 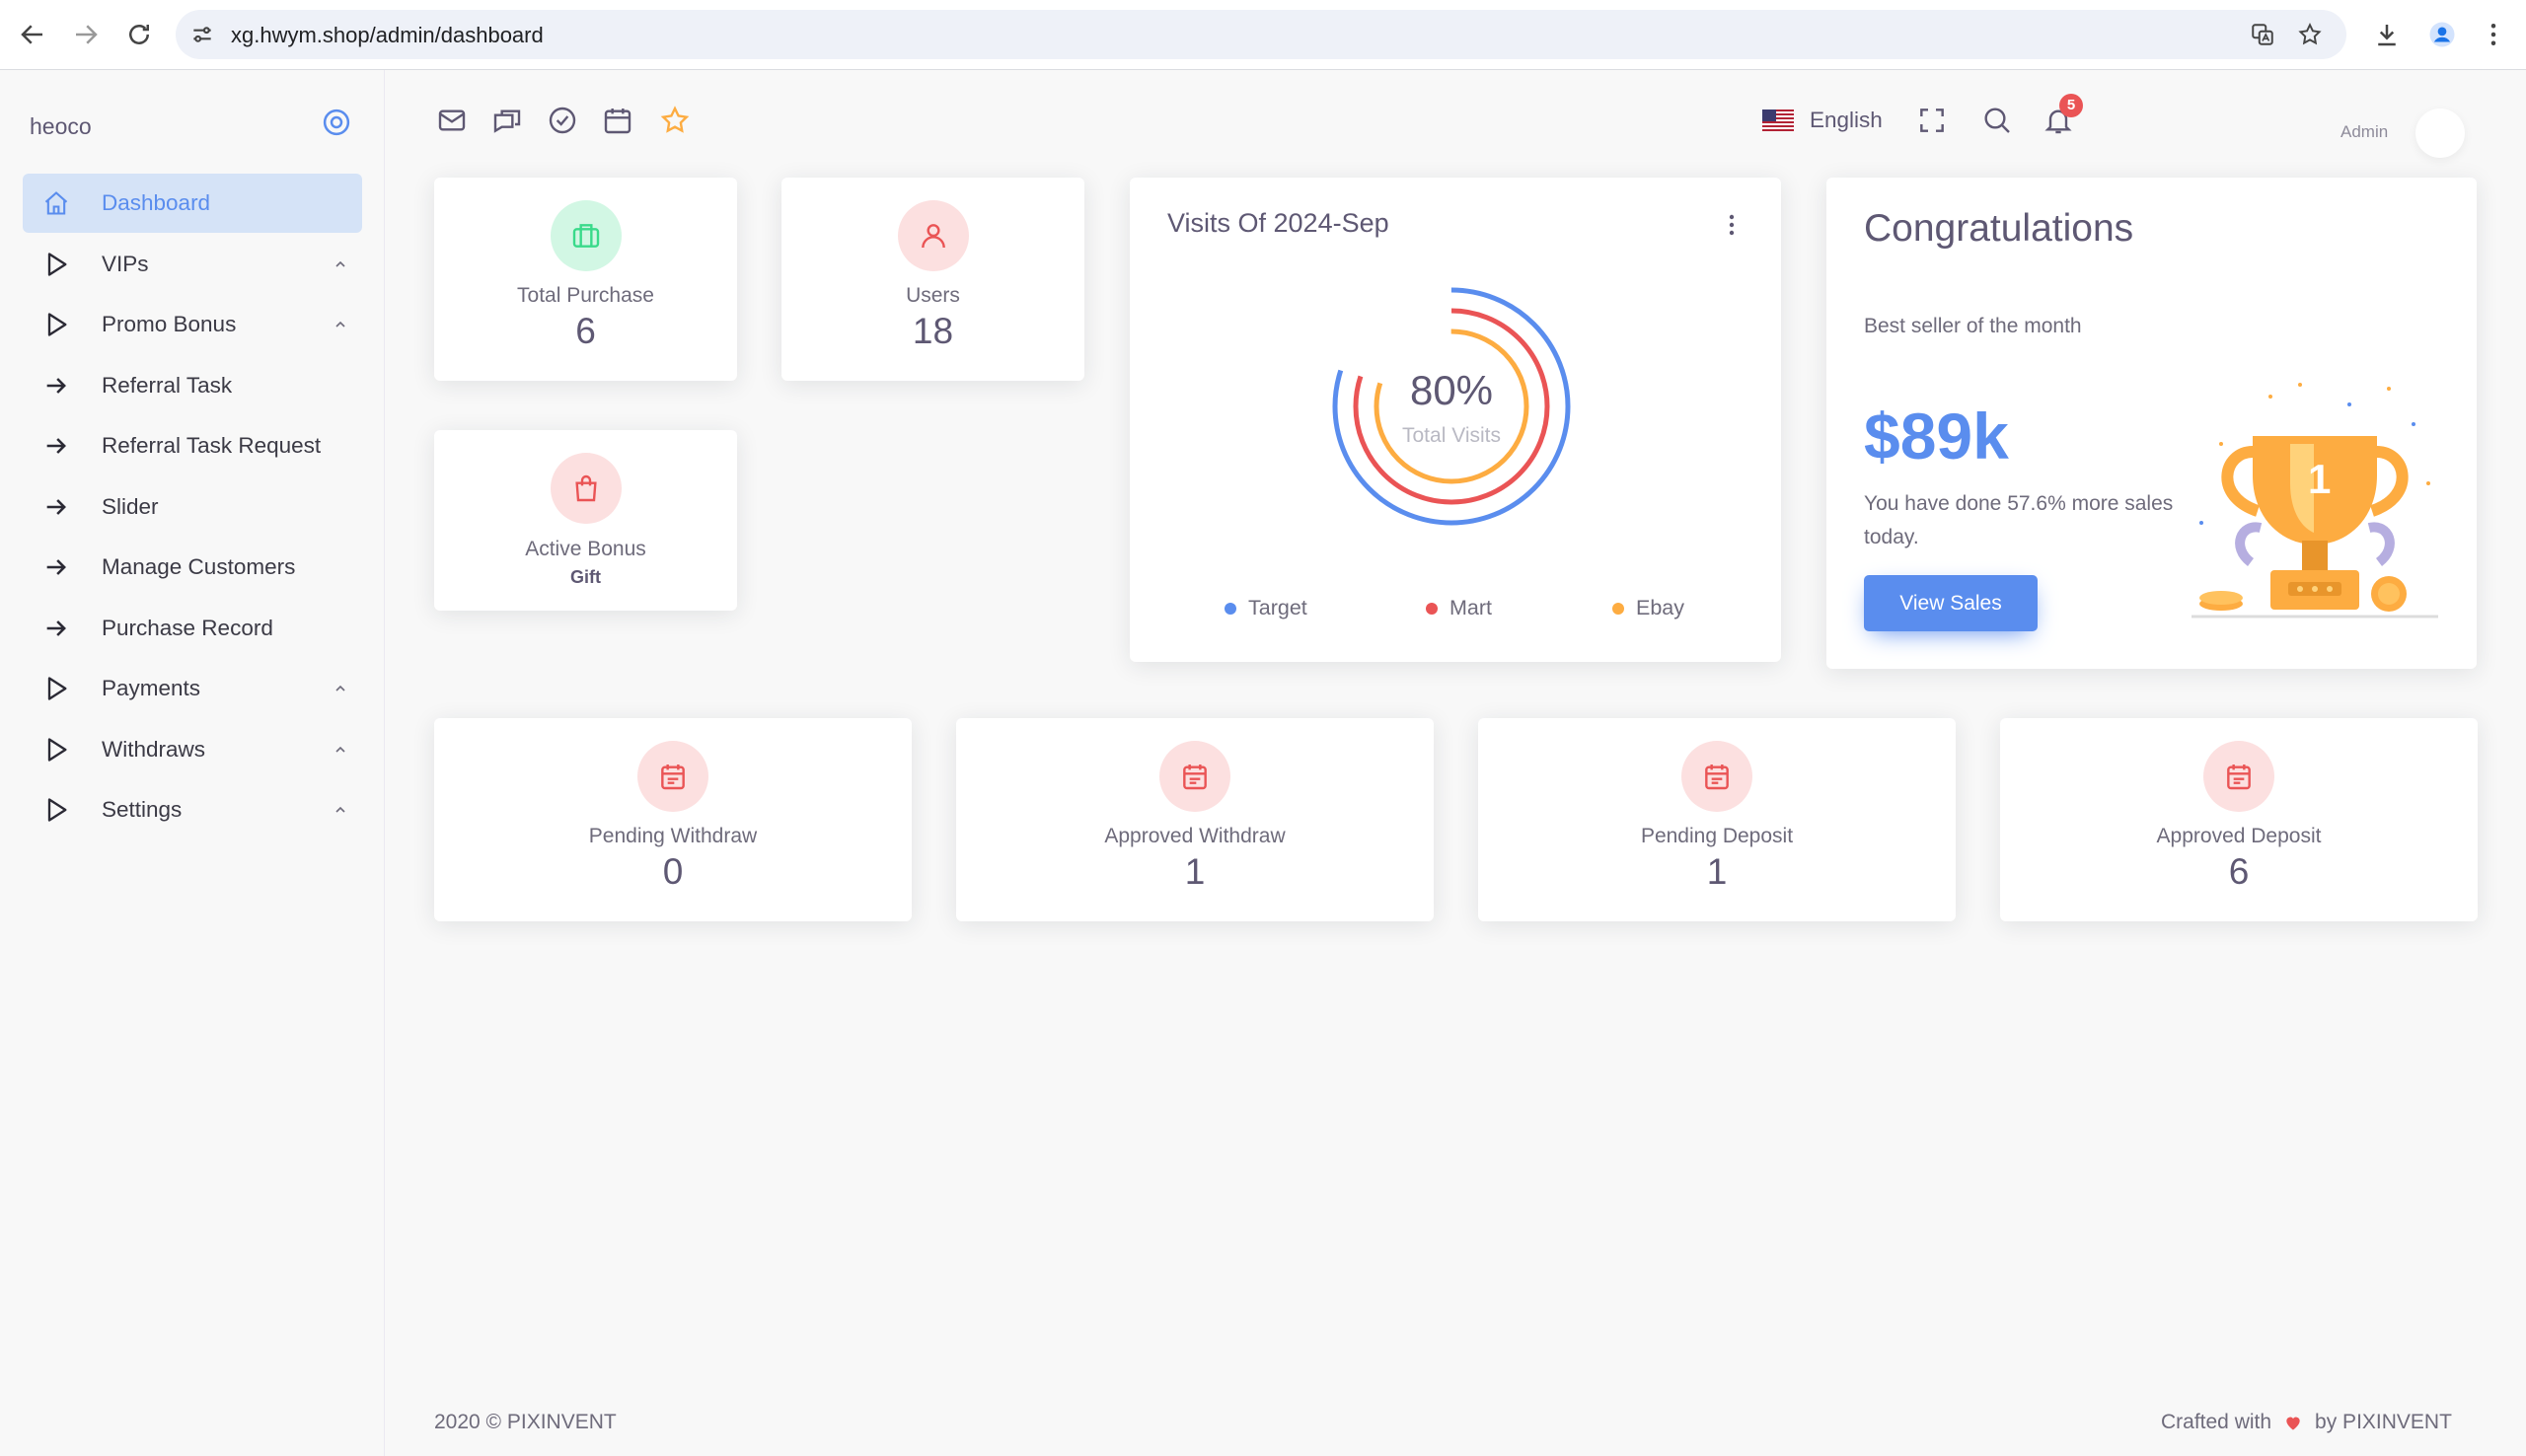 What do you see at coordinates (1951, 603) in the screenshot?
I see `view-sales-button: View Sales` at bounding box center [1951, 603].